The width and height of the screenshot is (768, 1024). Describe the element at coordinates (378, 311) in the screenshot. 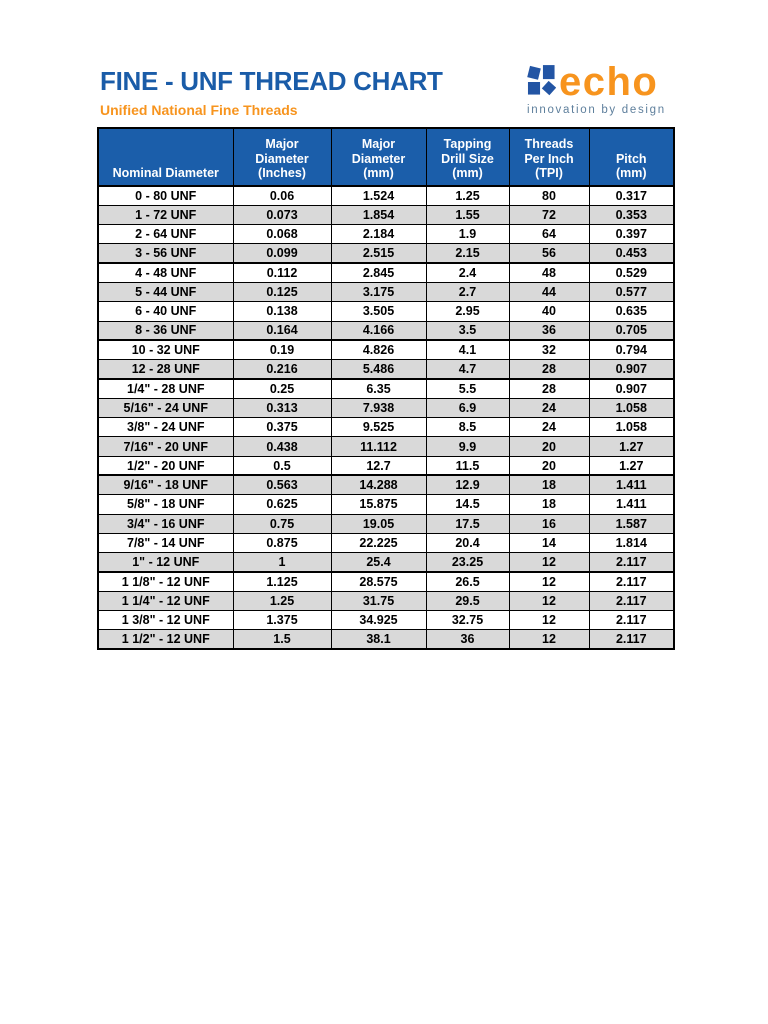

I see `table-cell: 3.505` at that location.